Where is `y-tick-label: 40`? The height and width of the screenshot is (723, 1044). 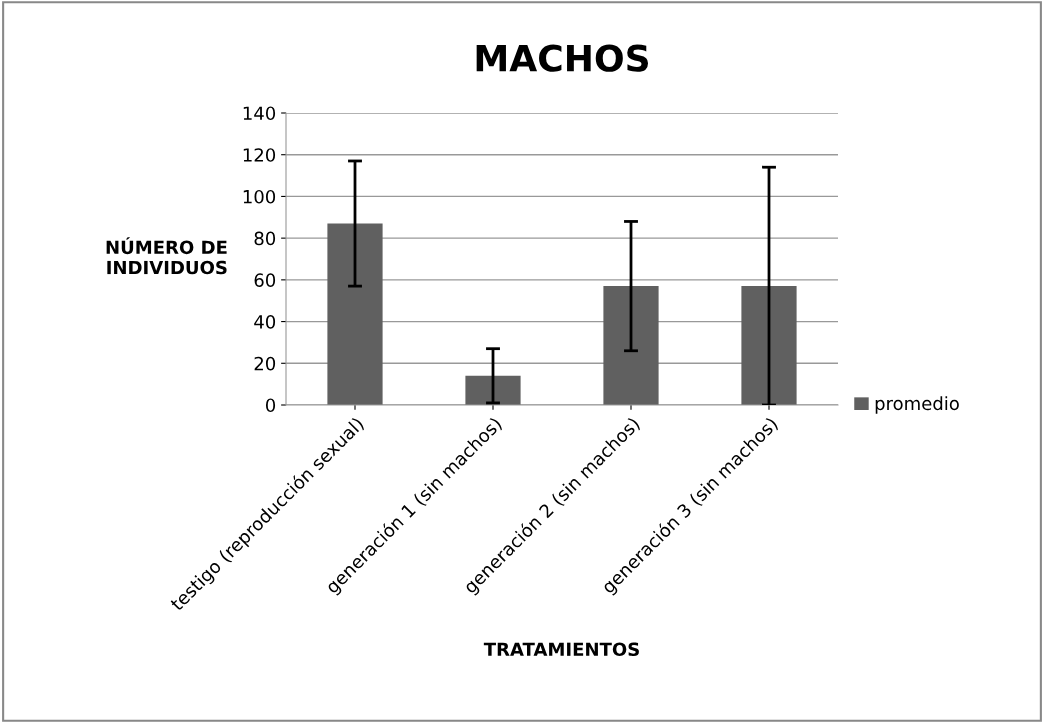 y-tick-label: 40 is located at coordinates (265, 322).